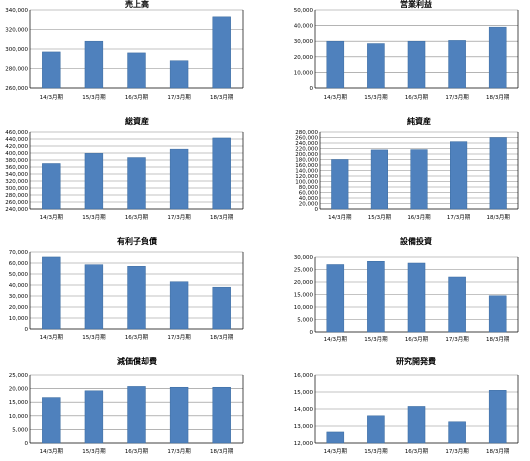  I want to click on y-tick-label: 5,000, so click(305, 321).